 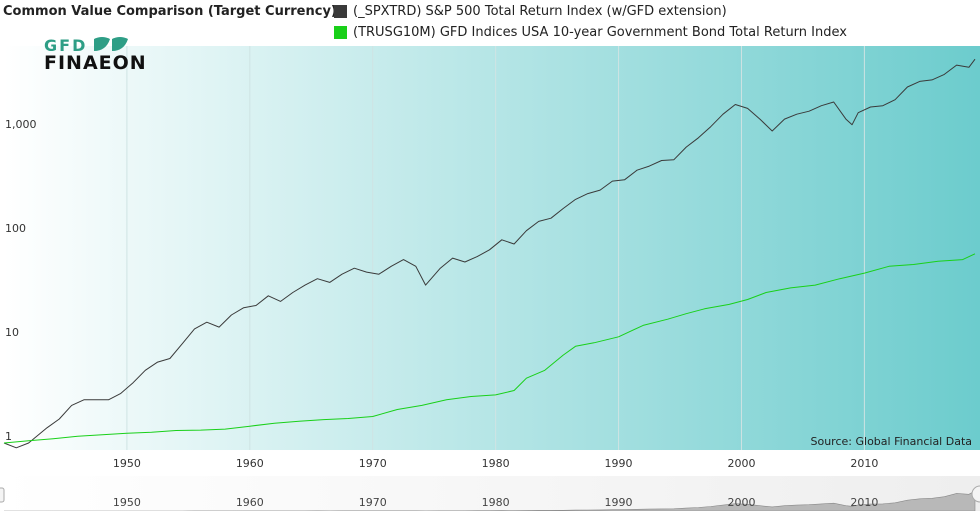 I want to click on navigator-axis-labels: 1950 1960 1970 1980 1990 2000 2010, so click(x=495, y=502).